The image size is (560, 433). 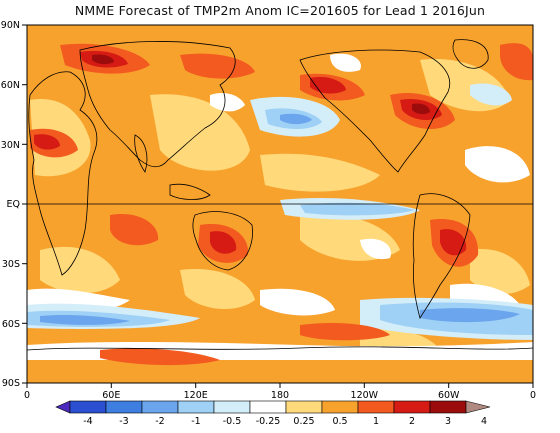 I want to click on colorbar-label: 1, so click(x=376, y=421).